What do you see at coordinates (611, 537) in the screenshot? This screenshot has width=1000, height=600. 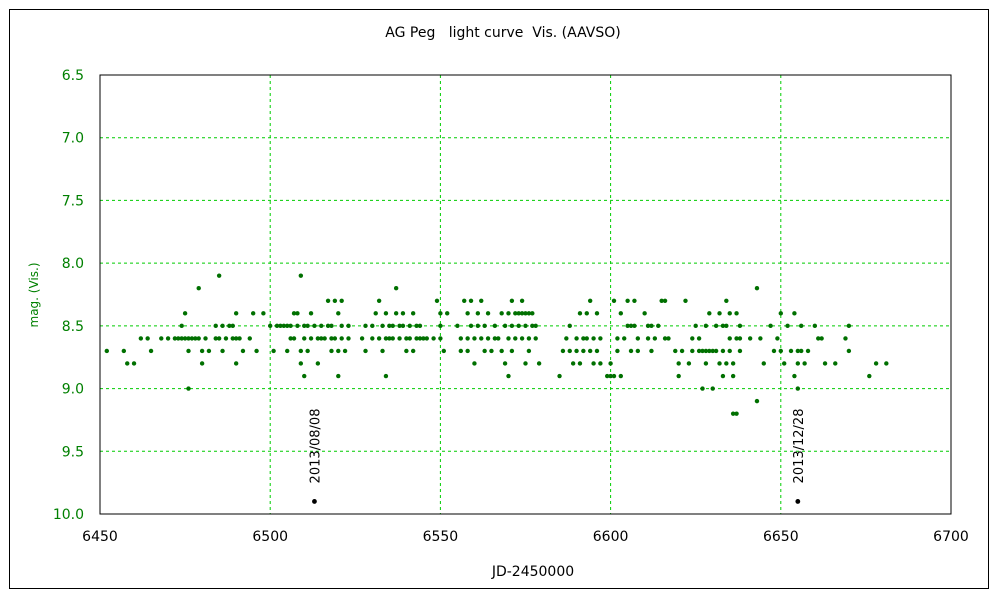 I see `x-tick-label: 6600` at bounding box center [611, 537].